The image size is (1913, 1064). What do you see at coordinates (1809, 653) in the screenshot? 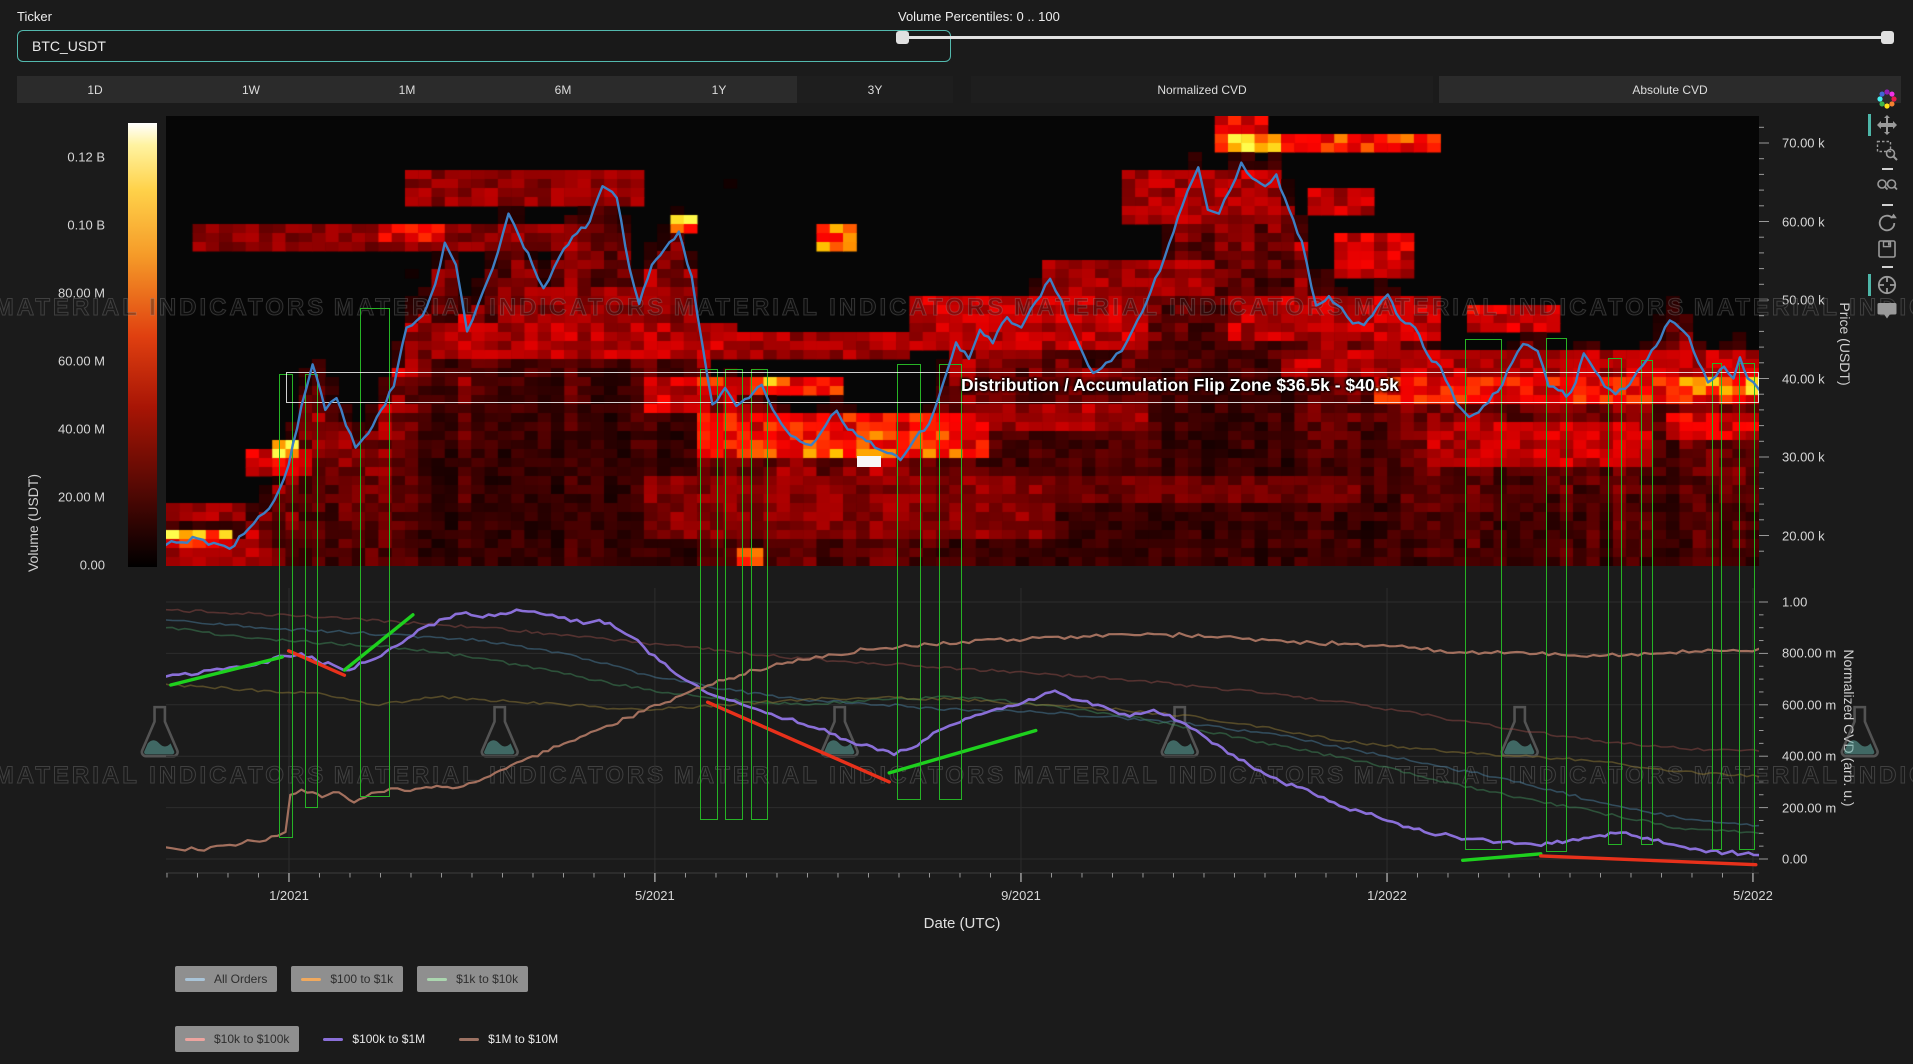
I see `cvd-tick-label: 800.00 m` at bounding box center [1809, 653].